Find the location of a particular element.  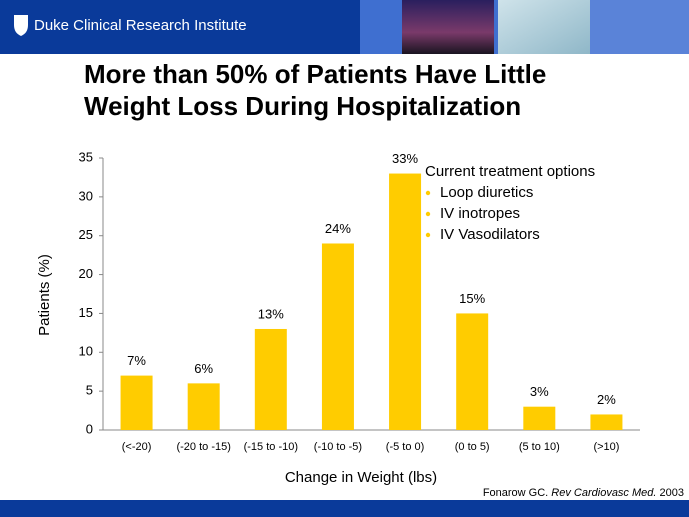

x-tick-label: (-20 to -15) is located at coordinates (203, 447).